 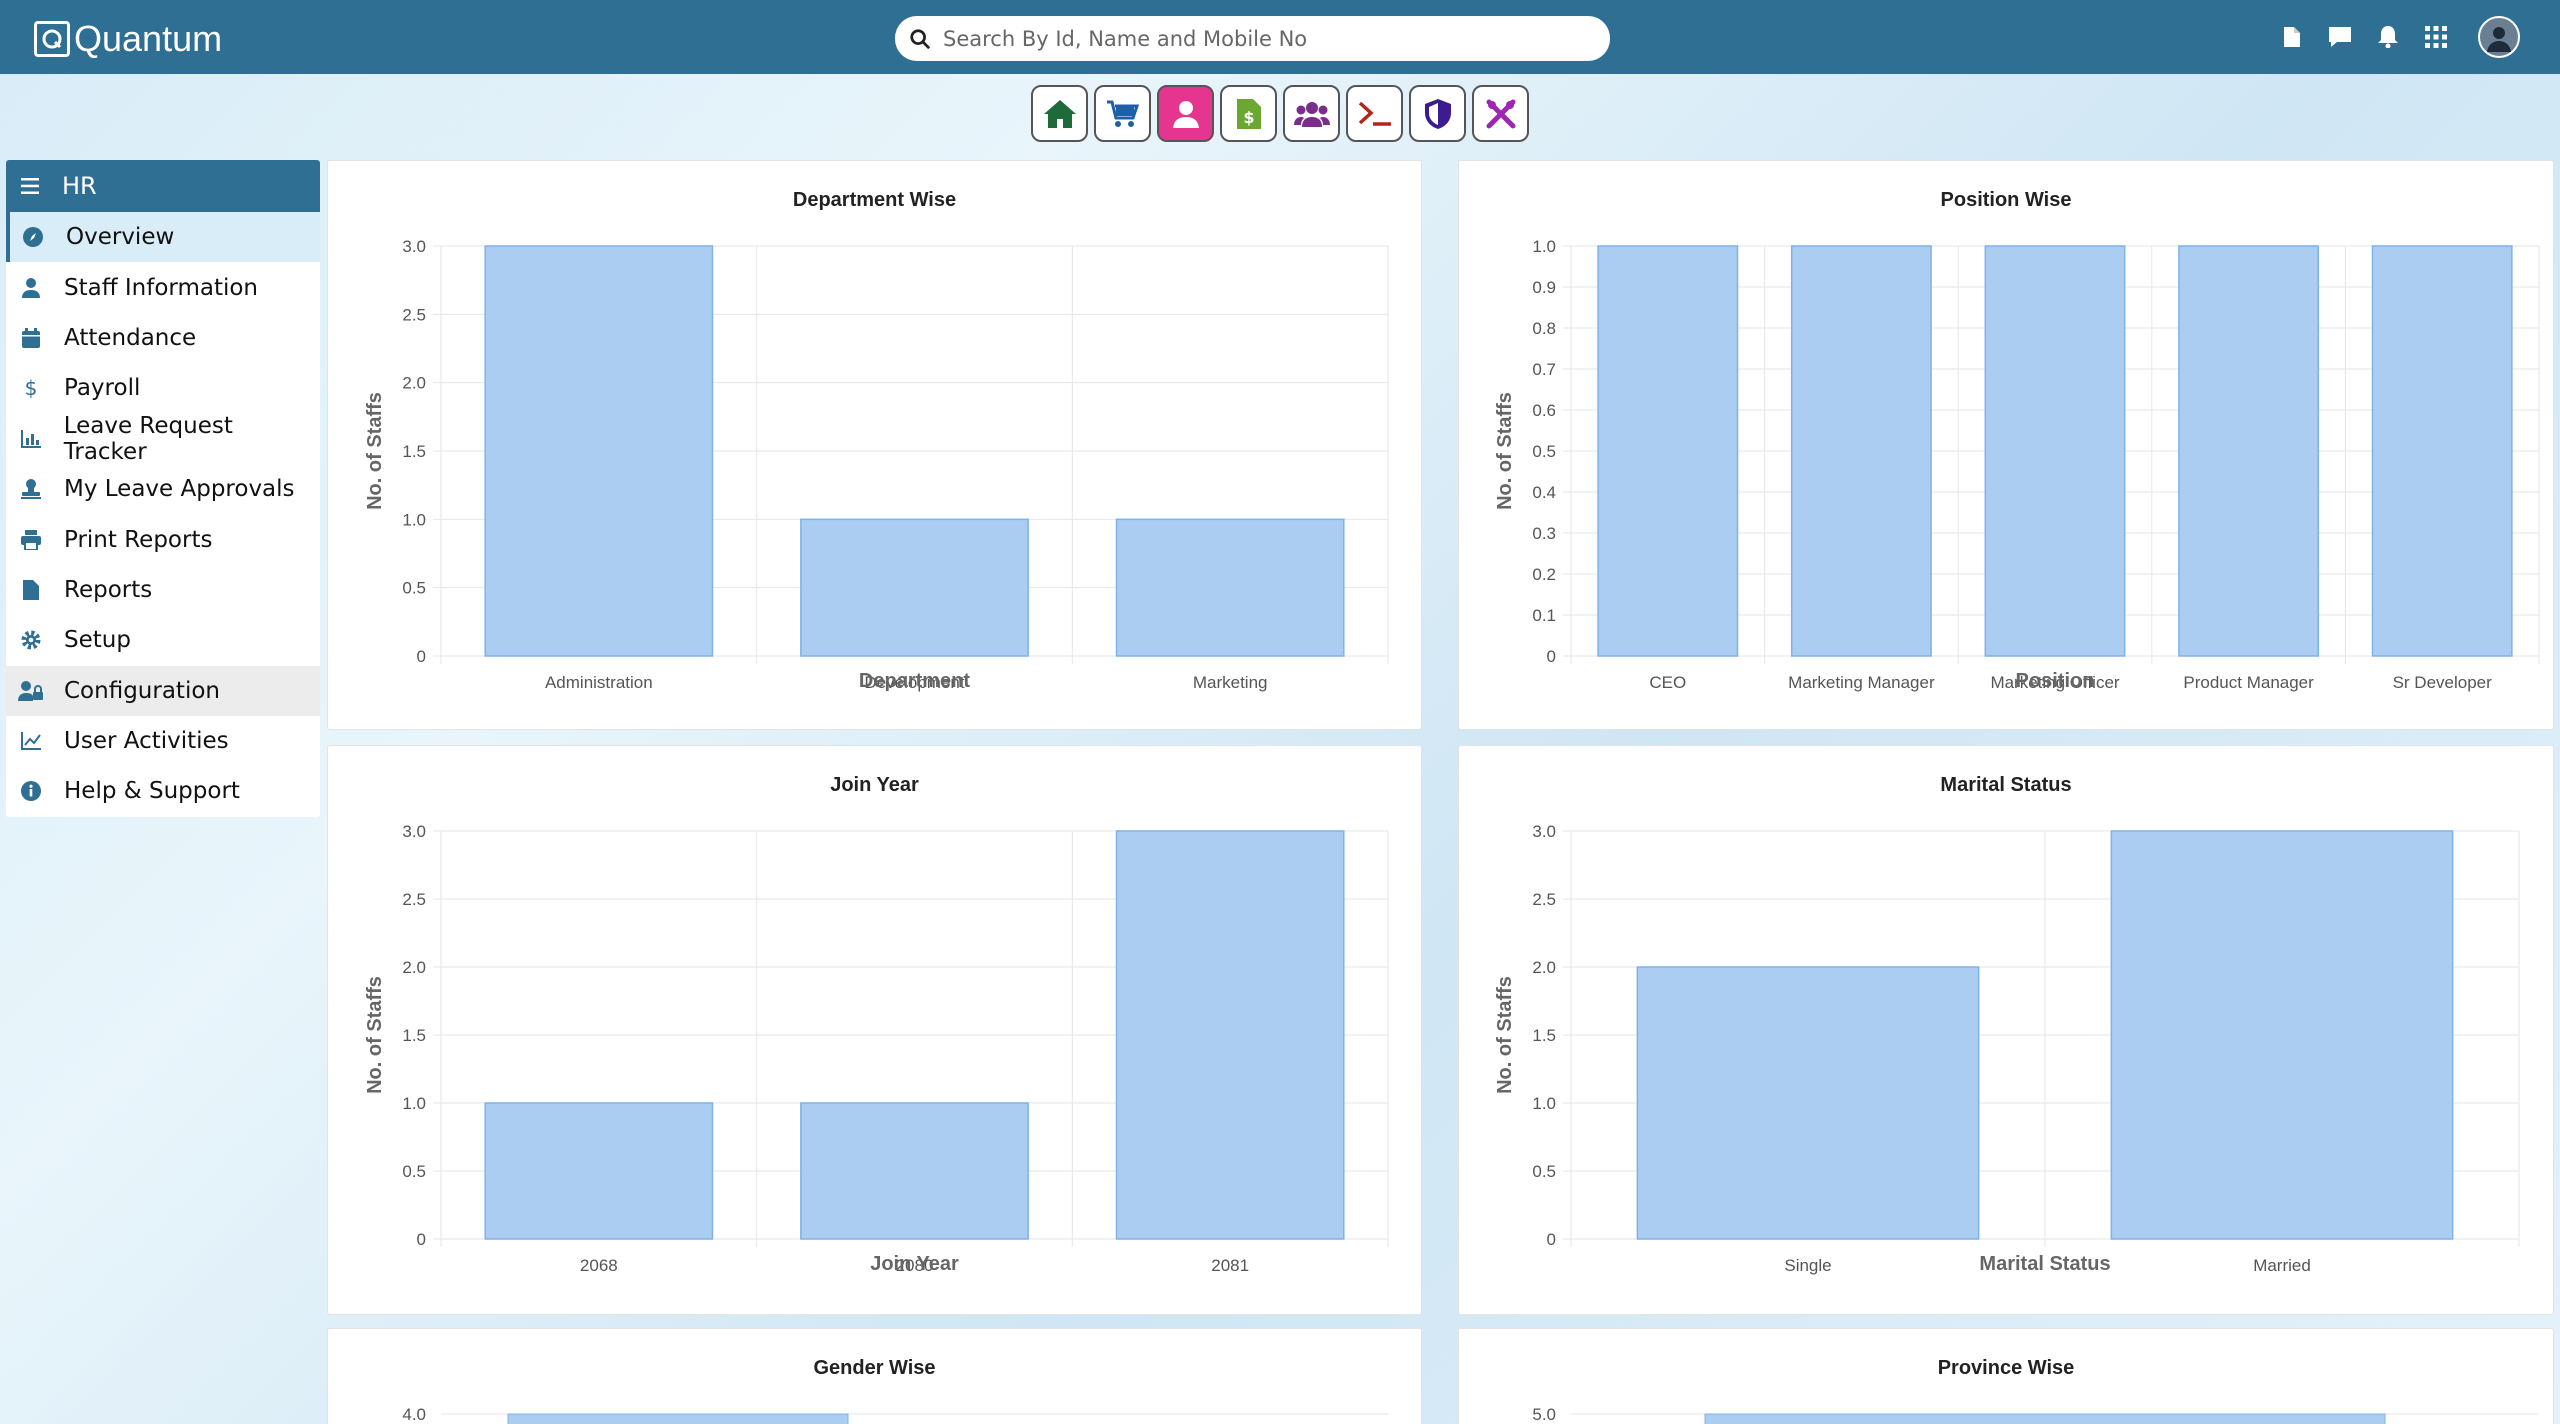 I want to click on x-axis-title: Department, so click(x=914, y=681).